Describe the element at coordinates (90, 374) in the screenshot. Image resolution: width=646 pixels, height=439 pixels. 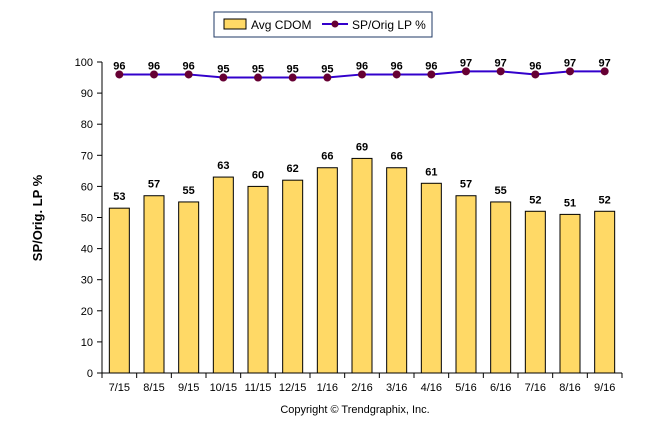
I see `y-tick-label: 0` at that location.